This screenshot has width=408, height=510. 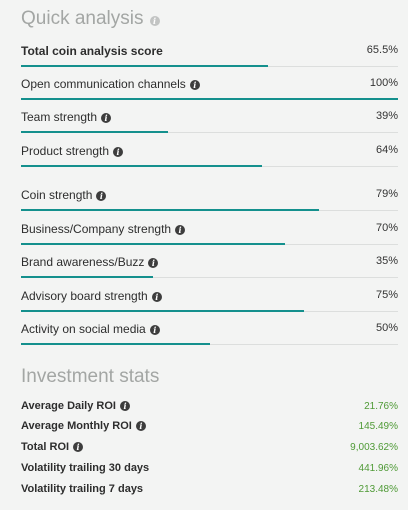 What do you see at coordinates (72, 151) in the screenshot?
I see `metric-label: Product strength i` at bounding box center [72, 151].